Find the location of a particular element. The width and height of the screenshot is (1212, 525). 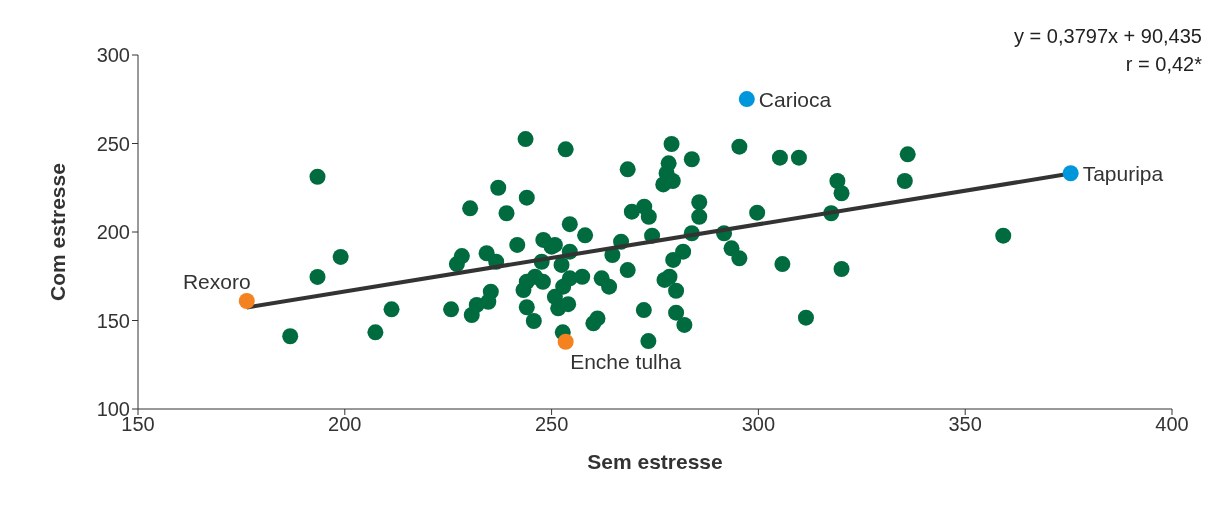

x-tick-label: 300 is located at coordinates (758, 424).